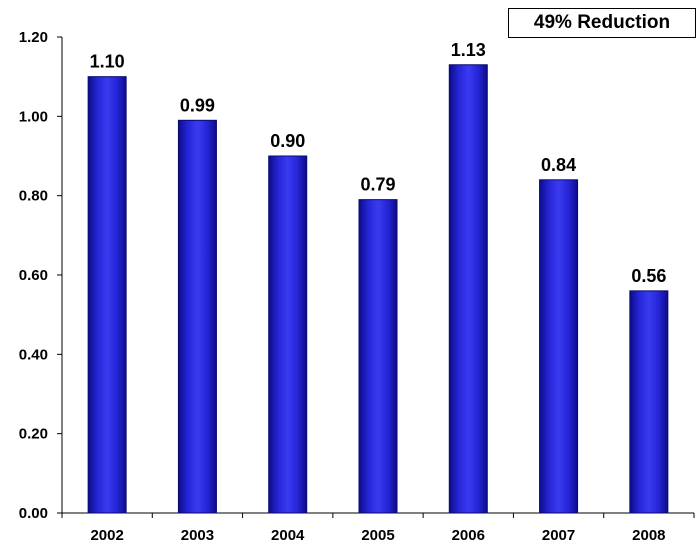  I want to click on bar-2008, so click(649, 402).